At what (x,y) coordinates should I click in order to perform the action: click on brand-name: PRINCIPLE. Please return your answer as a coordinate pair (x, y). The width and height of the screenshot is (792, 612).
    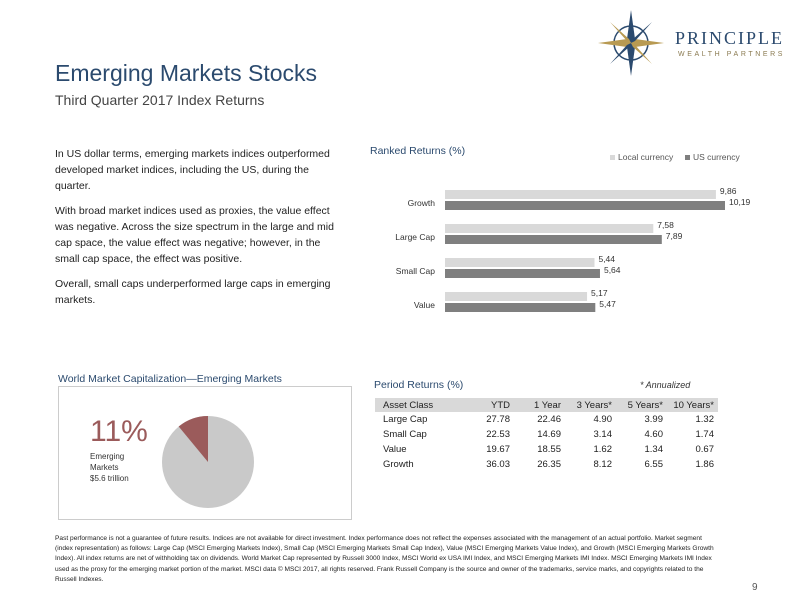
    Looking at the image, I should click on (730, 38).